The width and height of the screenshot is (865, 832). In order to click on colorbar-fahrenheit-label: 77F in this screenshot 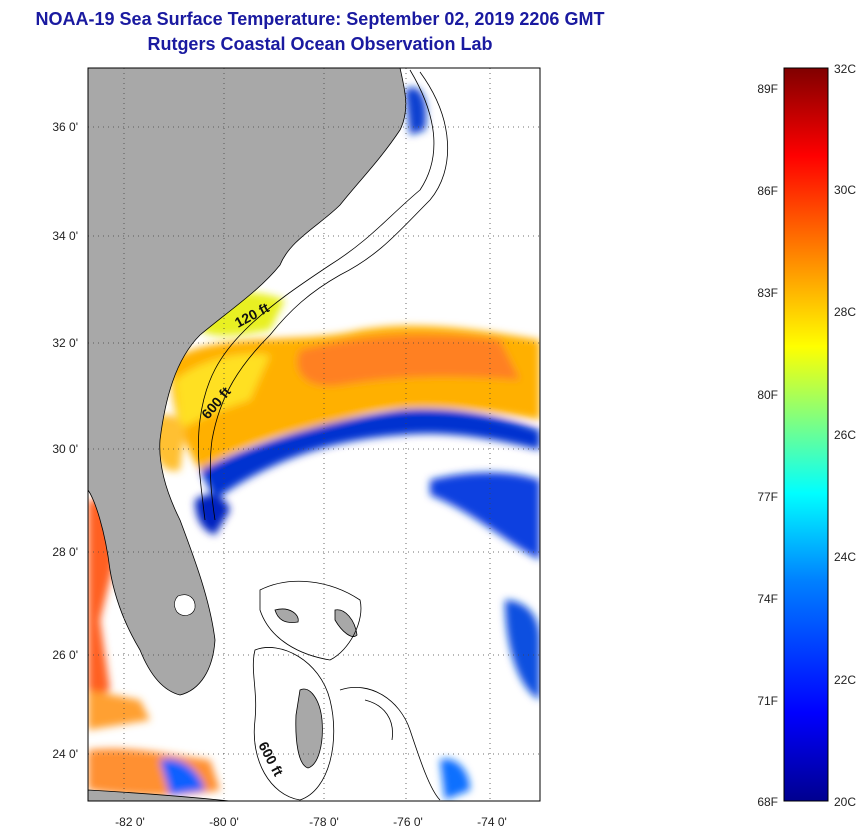, I will do `click(767, 497)`.